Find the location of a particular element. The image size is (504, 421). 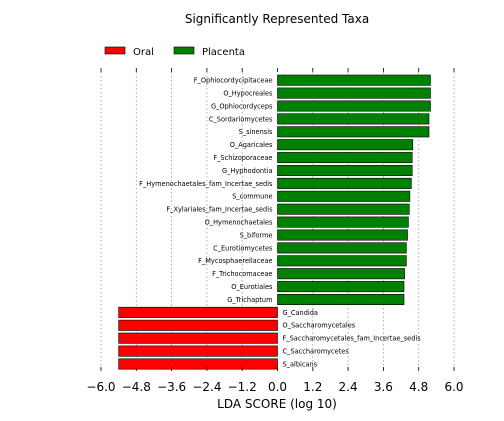

x-tick-label-6: 1.2 is located at coordinates (312, 387).